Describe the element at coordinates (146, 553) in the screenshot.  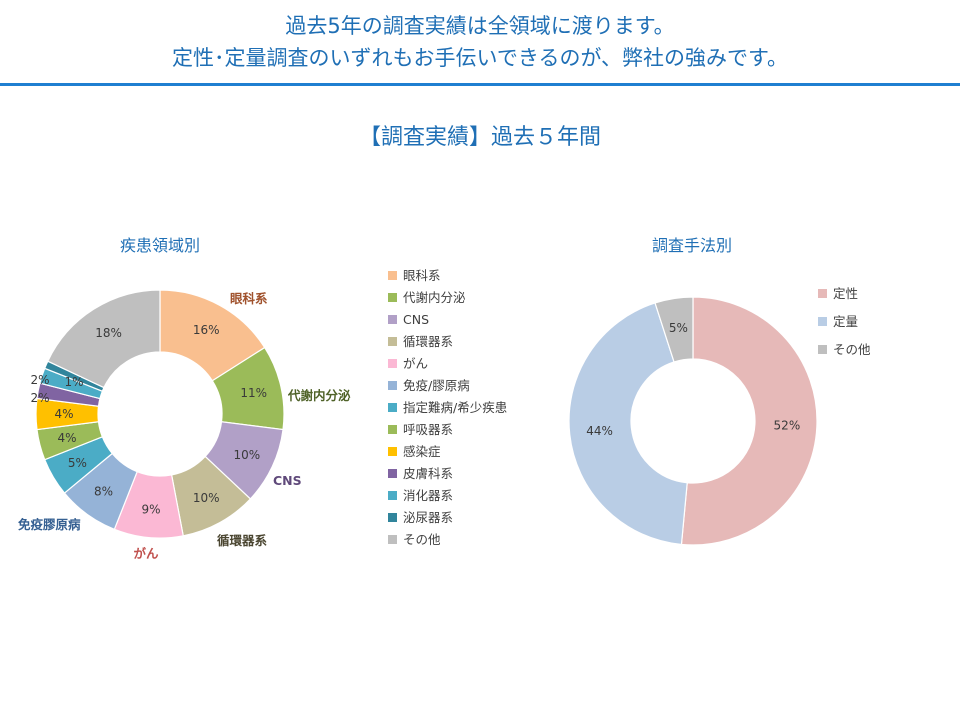
I see `callout-がん: がん` at that location.